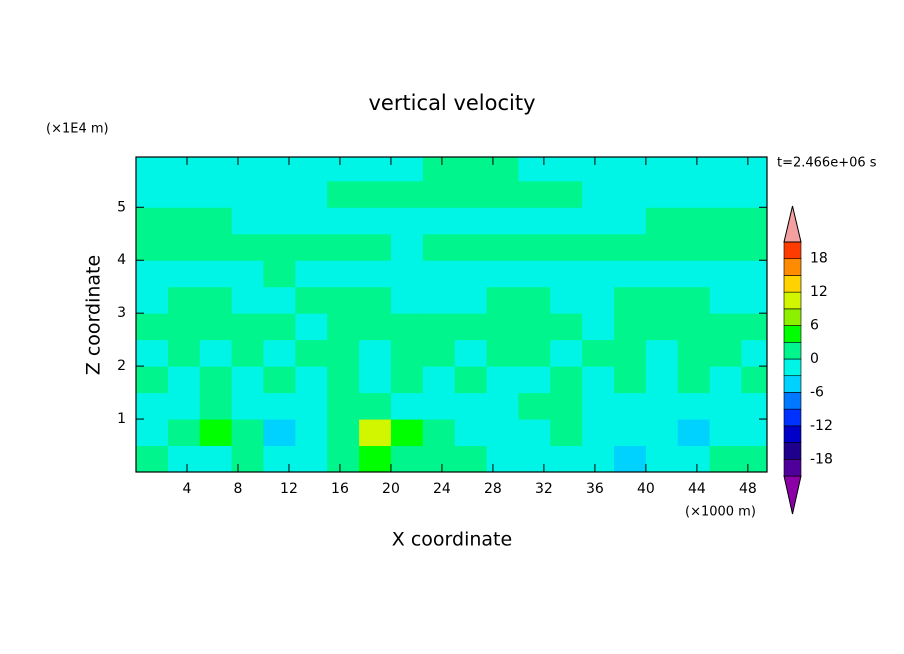 This screenshot has width=904, height=654. What do you see at coordinates (238, 489) in the screenshot?
I see `x-tick-label: 8` at bounding box center [238, 489].